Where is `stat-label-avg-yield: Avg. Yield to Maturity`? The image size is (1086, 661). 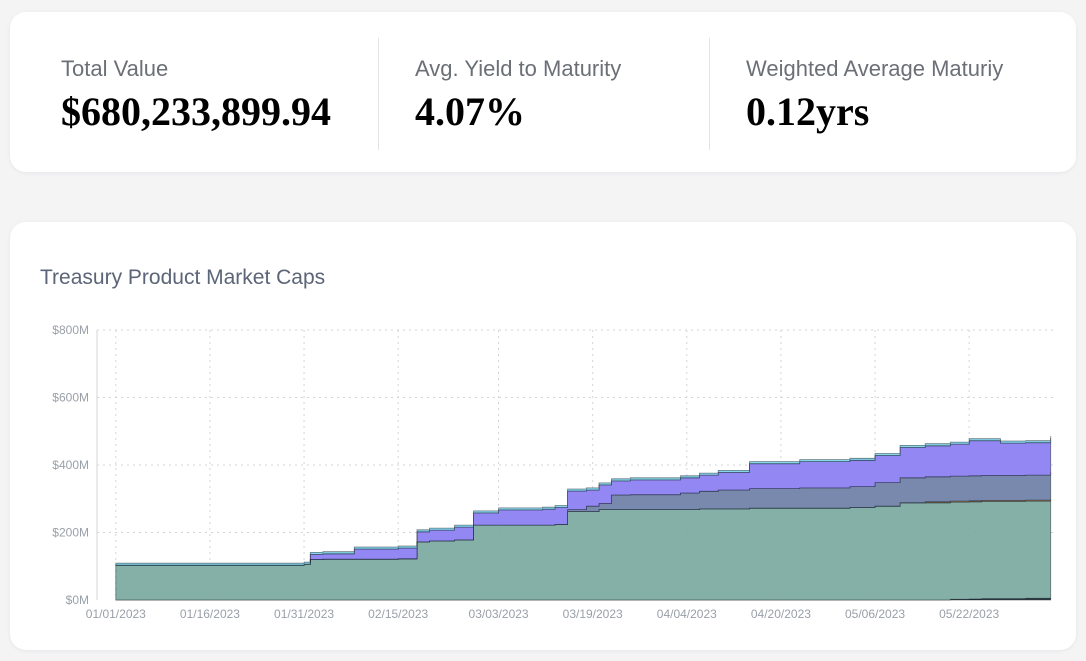 stat-label-avg-yield: Avg. Yield to Maturity is located at coordinates (518, 68).